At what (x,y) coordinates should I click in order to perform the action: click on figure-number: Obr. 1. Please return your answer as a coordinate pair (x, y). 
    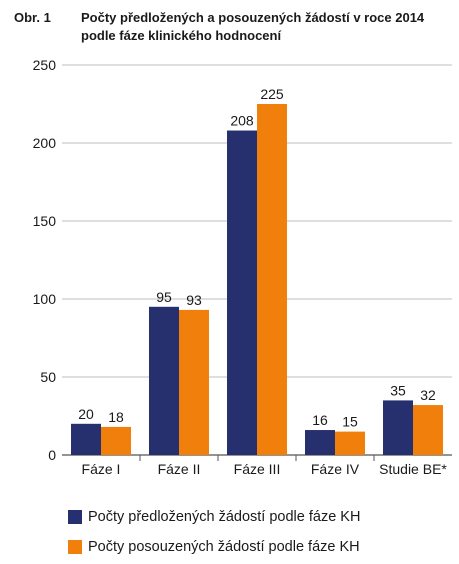
    Looking at the image, I should click on (32, 17).